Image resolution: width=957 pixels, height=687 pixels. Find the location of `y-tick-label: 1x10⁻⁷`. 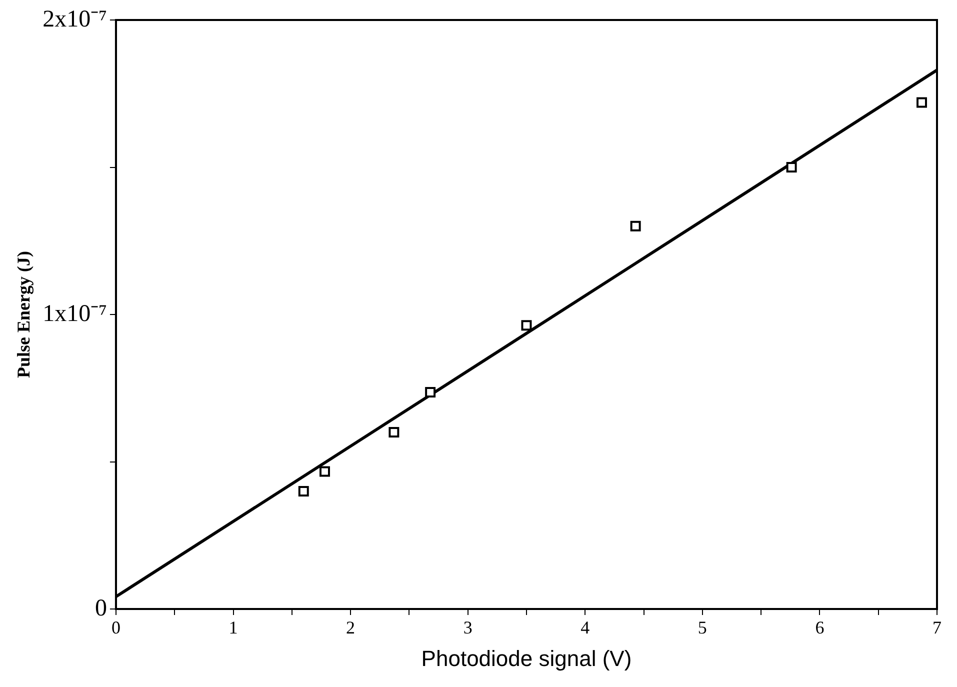

y-tick-label: 1x10⁻⁷ is located at coordinates (74, 313).